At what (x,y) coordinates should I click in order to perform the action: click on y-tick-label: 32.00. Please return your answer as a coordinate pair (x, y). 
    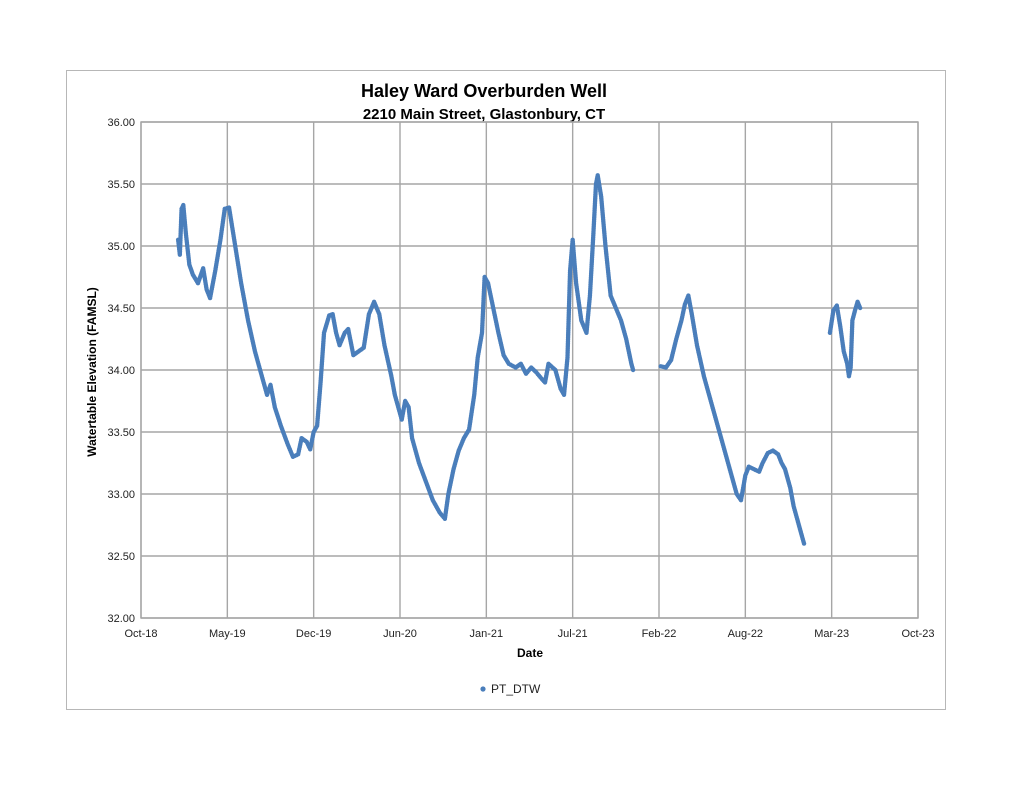
    Looking at the image, I should click on (121, 619).